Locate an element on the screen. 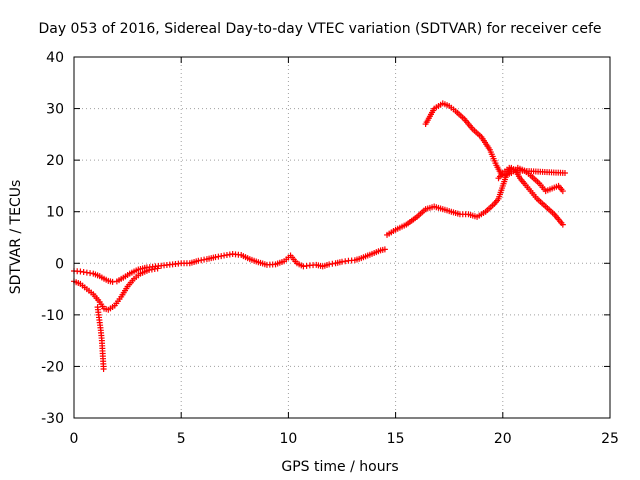 The image size is (640, 480). y-tick-label: 30 is located at coordinates (55, 110).